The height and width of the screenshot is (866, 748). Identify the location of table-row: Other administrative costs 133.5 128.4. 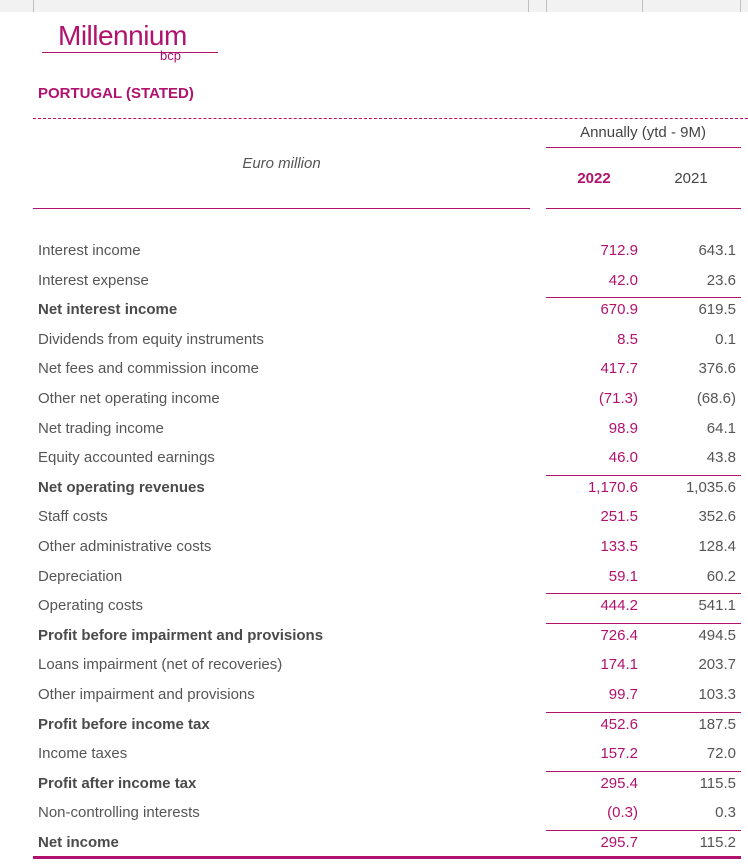
(374, 548).